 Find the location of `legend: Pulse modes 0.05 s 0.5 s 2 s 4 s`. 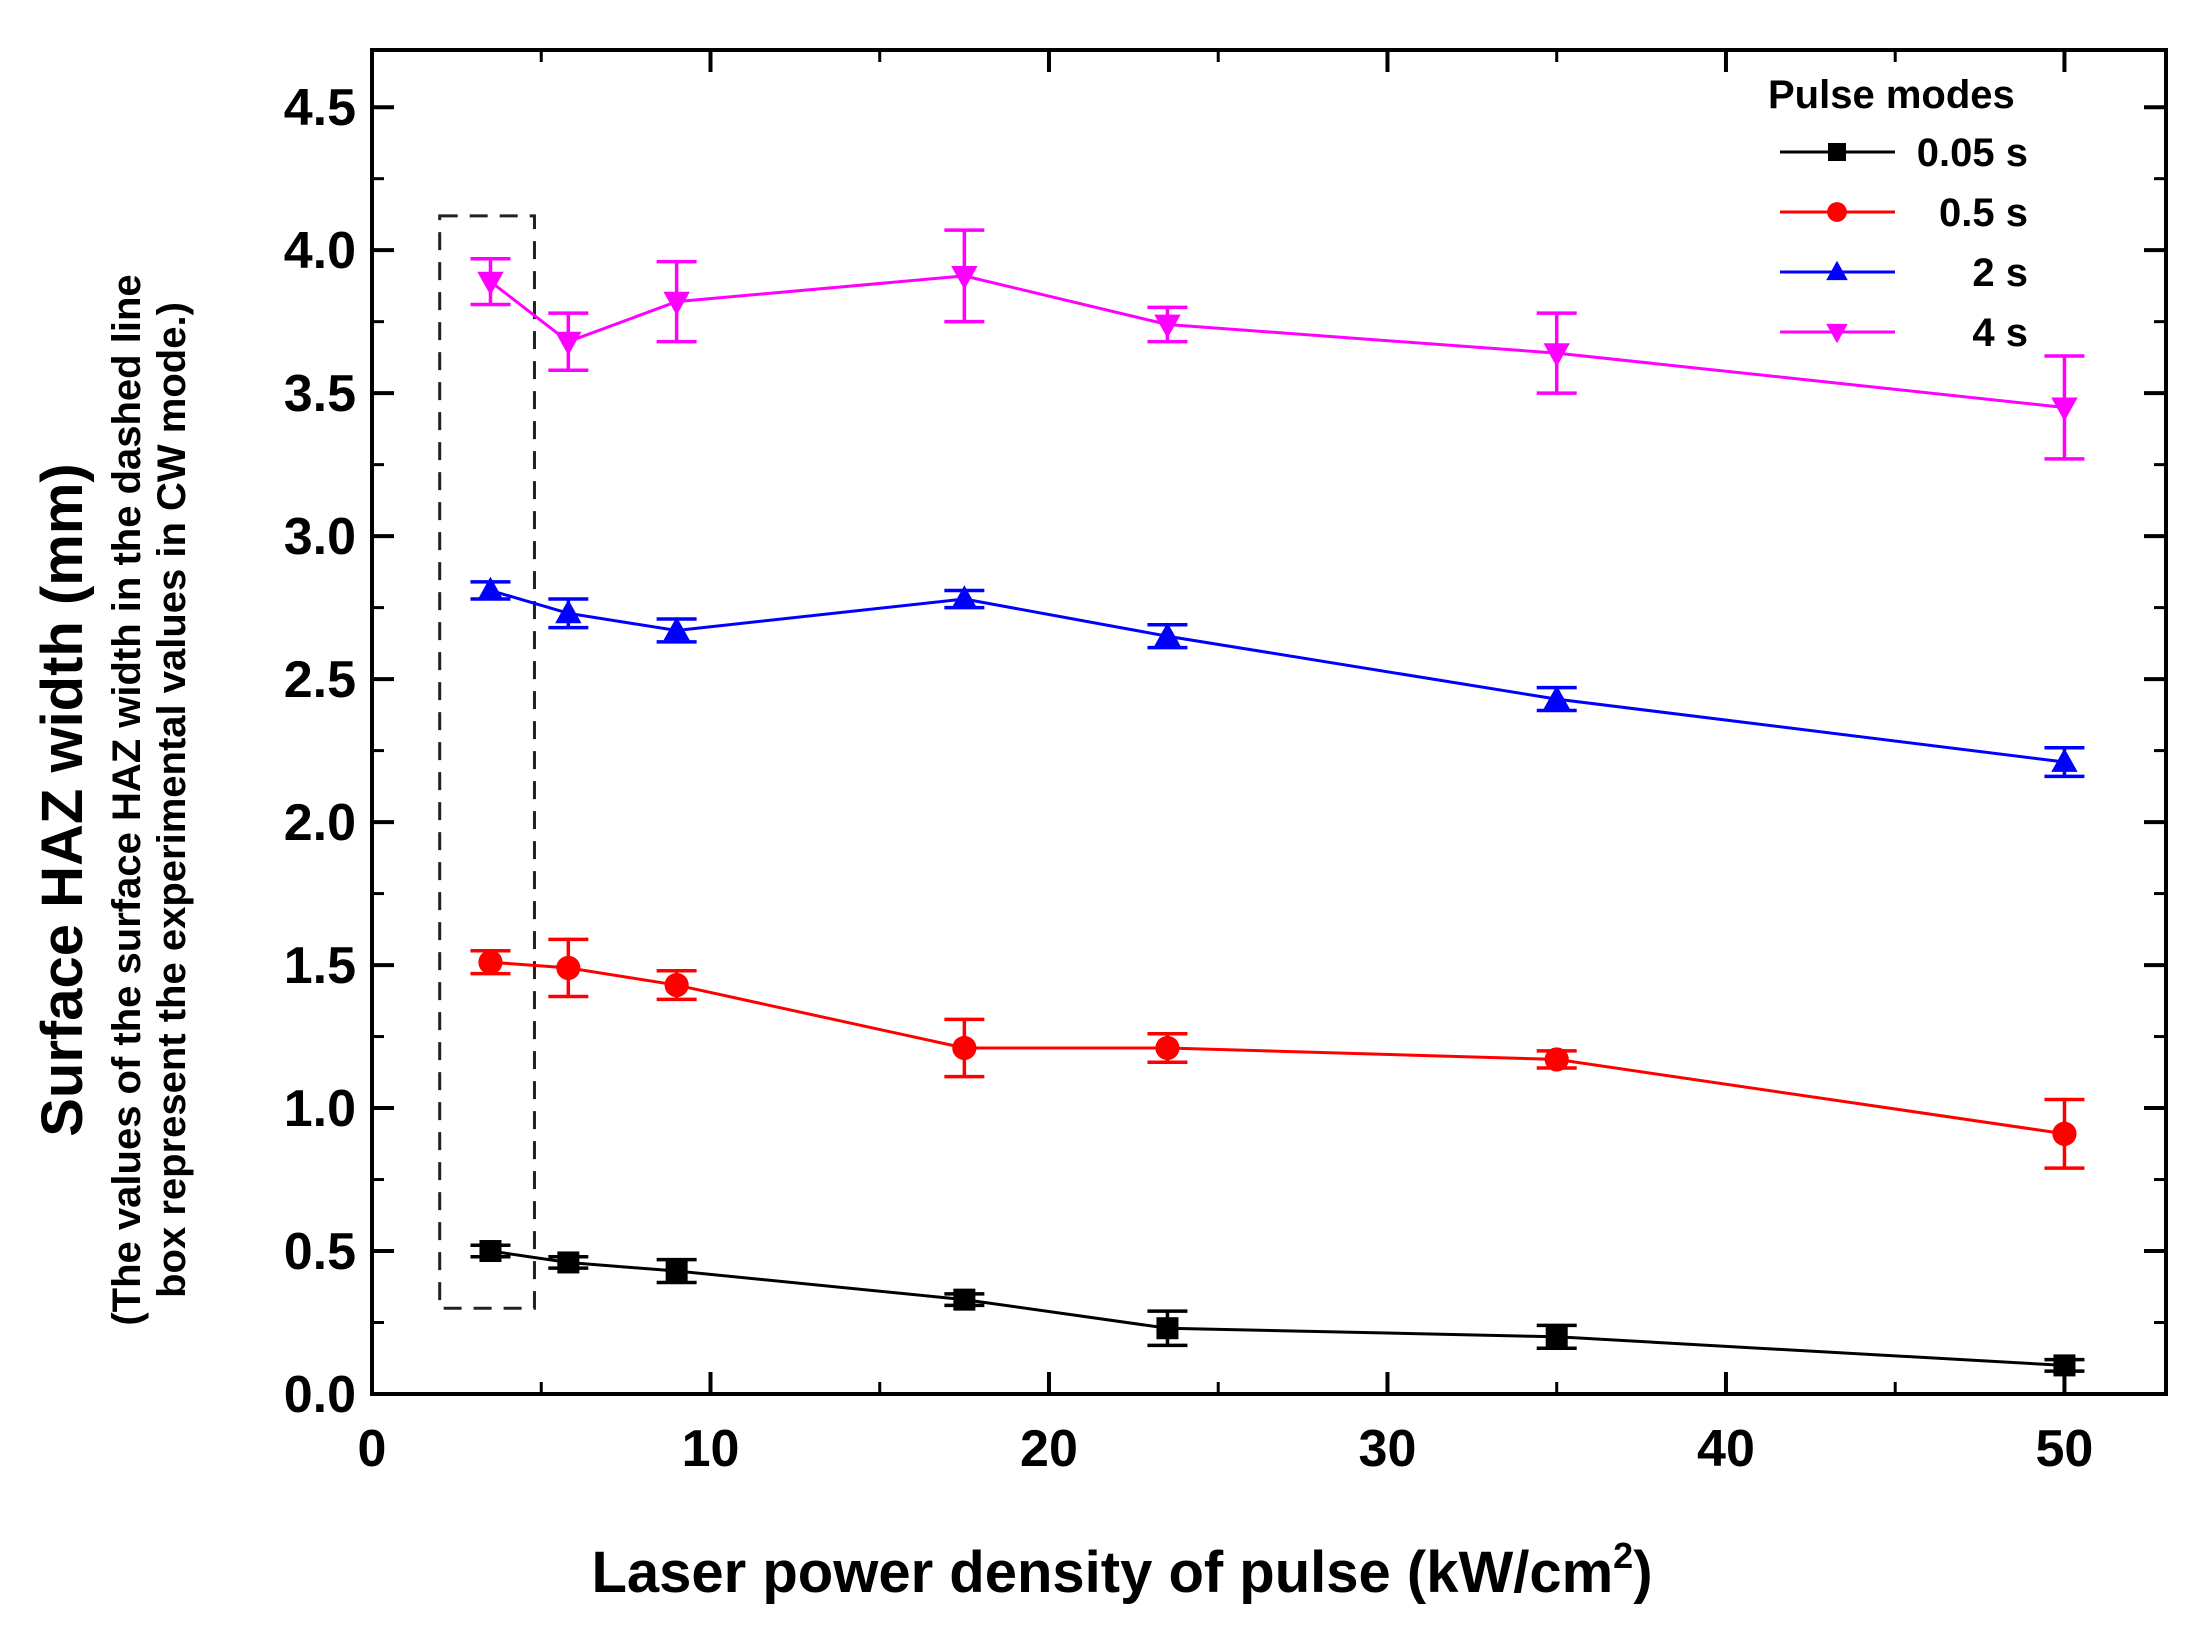

legend: Pulse modes 0.05 s 0.5 s 2 s 4 s is located at coordinates (1898, 214).